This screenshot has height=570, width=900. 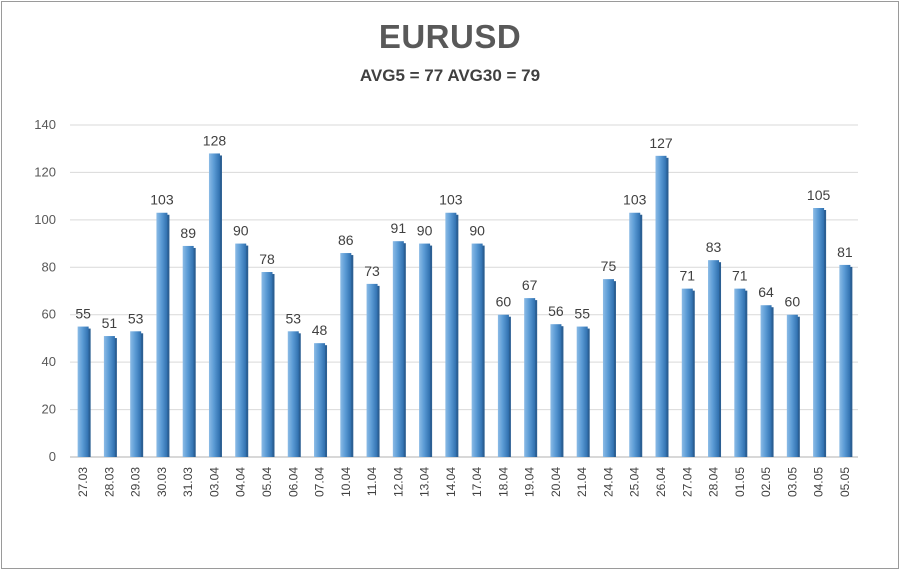 I want to click on y-tick-label: 0, so click(x=52, y=456).